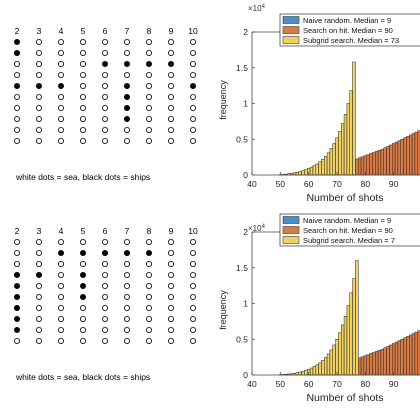 This screenshot has width=420, height=420. What do you see at coordinates (193, 231) in the screenshot?
I see `column-label: 10` at bounding box center [193, 231].